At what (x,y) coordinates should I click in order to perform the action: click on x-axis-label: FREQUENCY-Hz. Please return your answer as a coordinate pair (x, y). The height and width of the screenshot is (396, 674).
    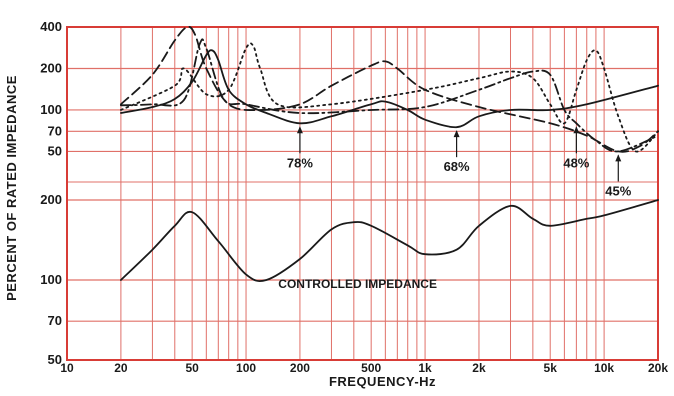
    Looking at the image, I should click on (382, 381).